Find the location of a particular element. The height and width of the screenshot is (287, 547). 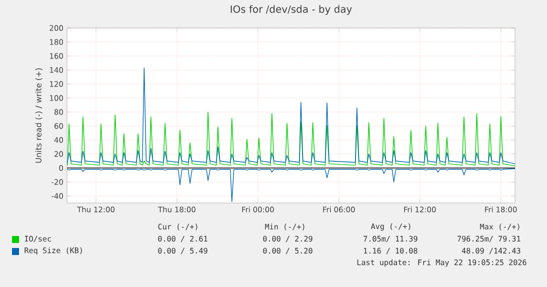

line-series is located at coordinates (291, 185).